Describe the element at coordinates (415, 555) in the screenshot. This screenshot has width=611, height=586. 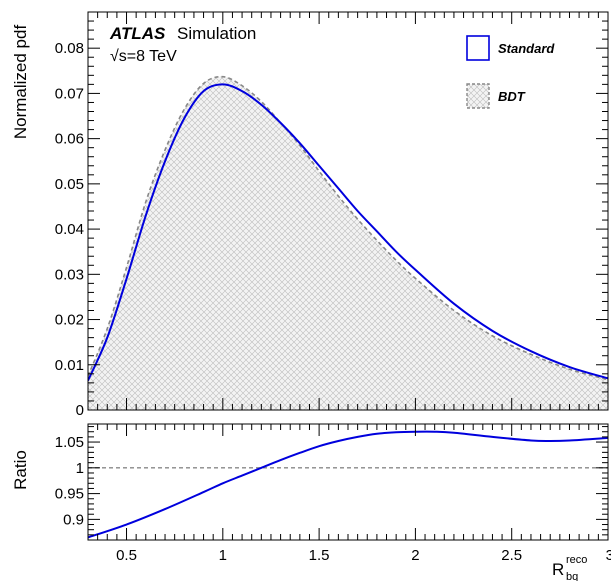
I see `x-tick-label: 2` at that location.